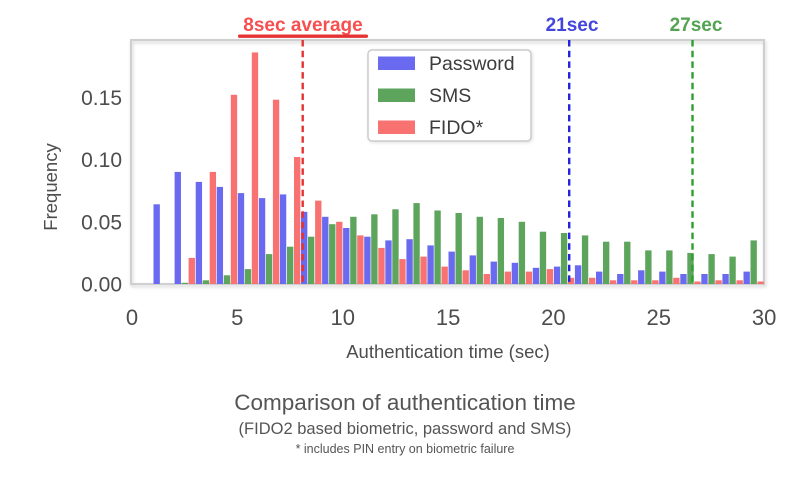 This screenshot has width=799, height=478. What do you see at coordinates (132, 317) in the screenshot?
I see `x-tick-label: 0` at bounding box center [132, 317].